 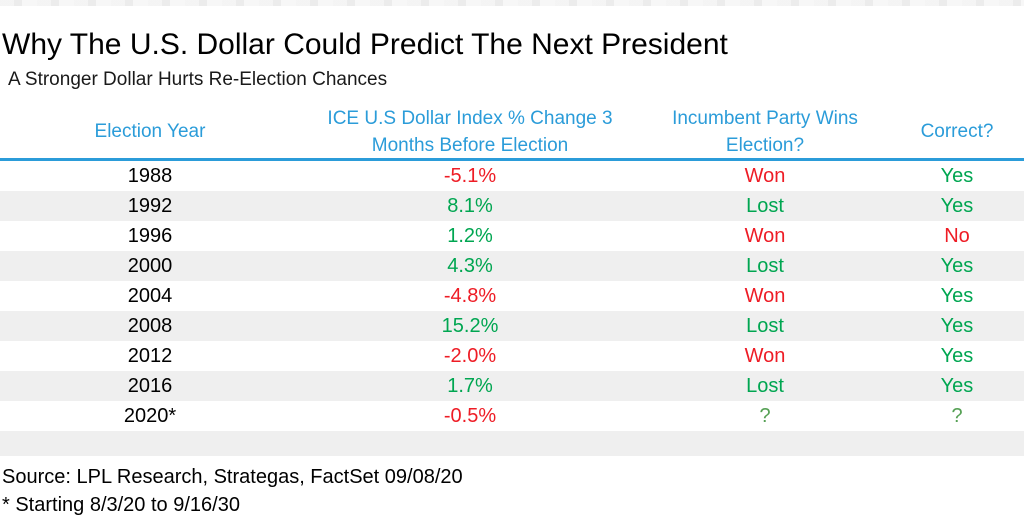 I want to click on correct-cell: No, so click(x=957, y=236).